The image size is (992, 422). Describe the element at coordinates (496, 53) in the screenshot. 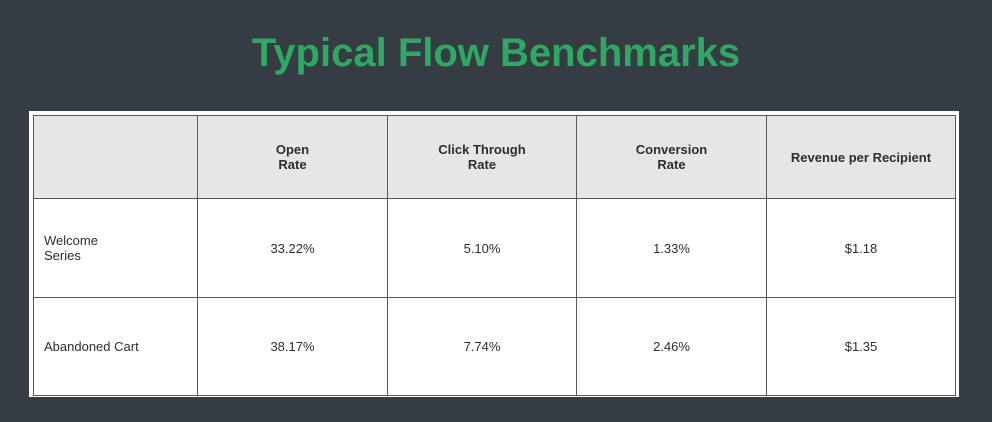

I see `page-title: Typical Flow Benchmarks` at that location.